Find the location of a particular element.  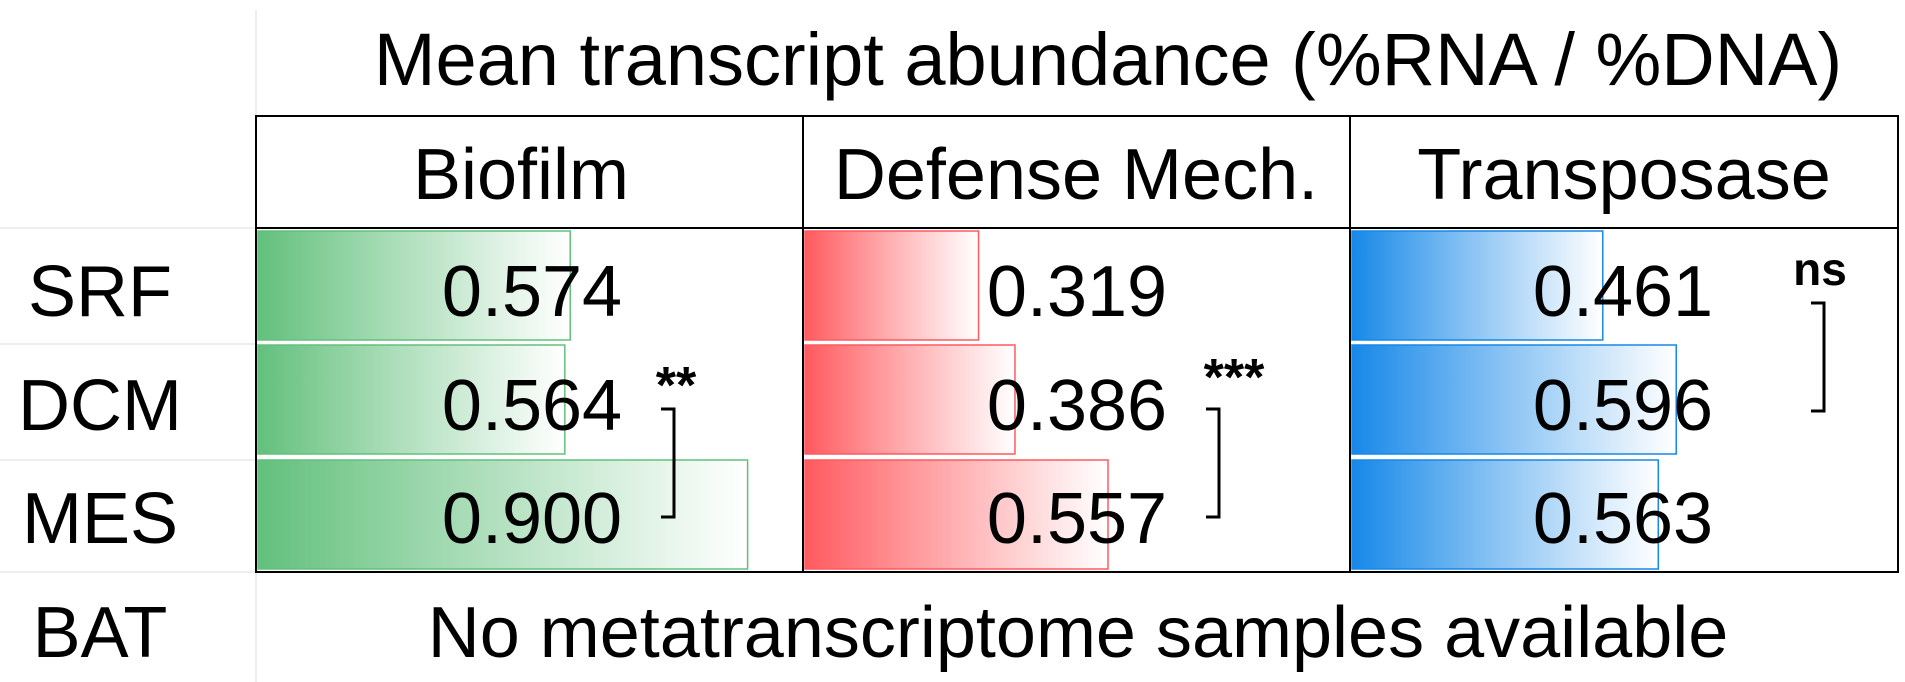

value-label-mes-transposase: 0.563 is located at coordinates (1623, 519).